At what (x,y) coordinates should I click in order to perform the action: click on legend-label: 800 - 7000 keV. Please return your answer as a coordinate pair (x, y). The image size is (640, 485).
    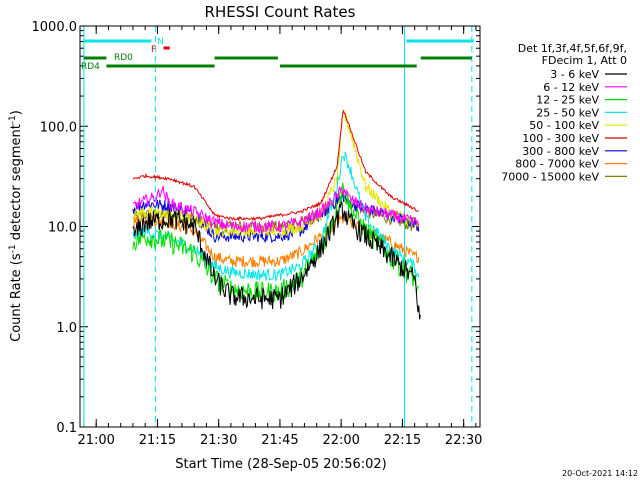
    Looking at the image, I should click on (557, 164).